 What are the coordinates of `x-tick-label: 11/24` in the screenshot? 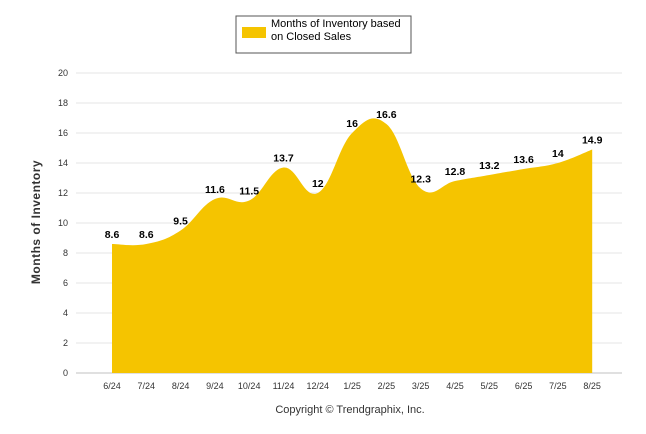 It's located at (284, 386).